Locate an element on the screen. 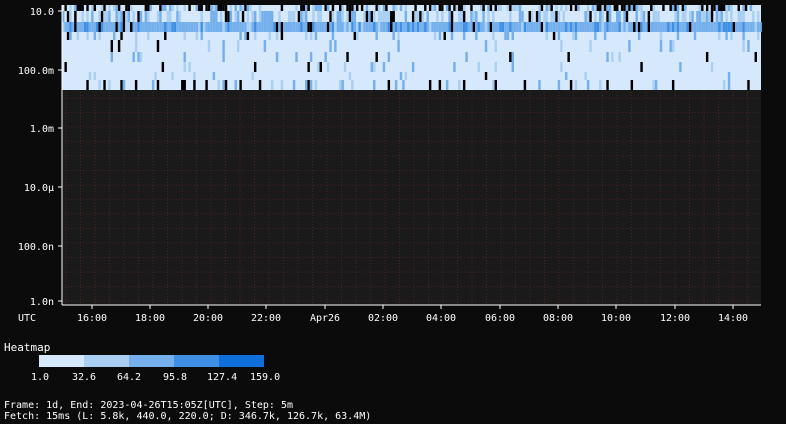 This screenshot has width=786, height=424. x-tick-label: 22:00 is located at coordinates (266, 318).